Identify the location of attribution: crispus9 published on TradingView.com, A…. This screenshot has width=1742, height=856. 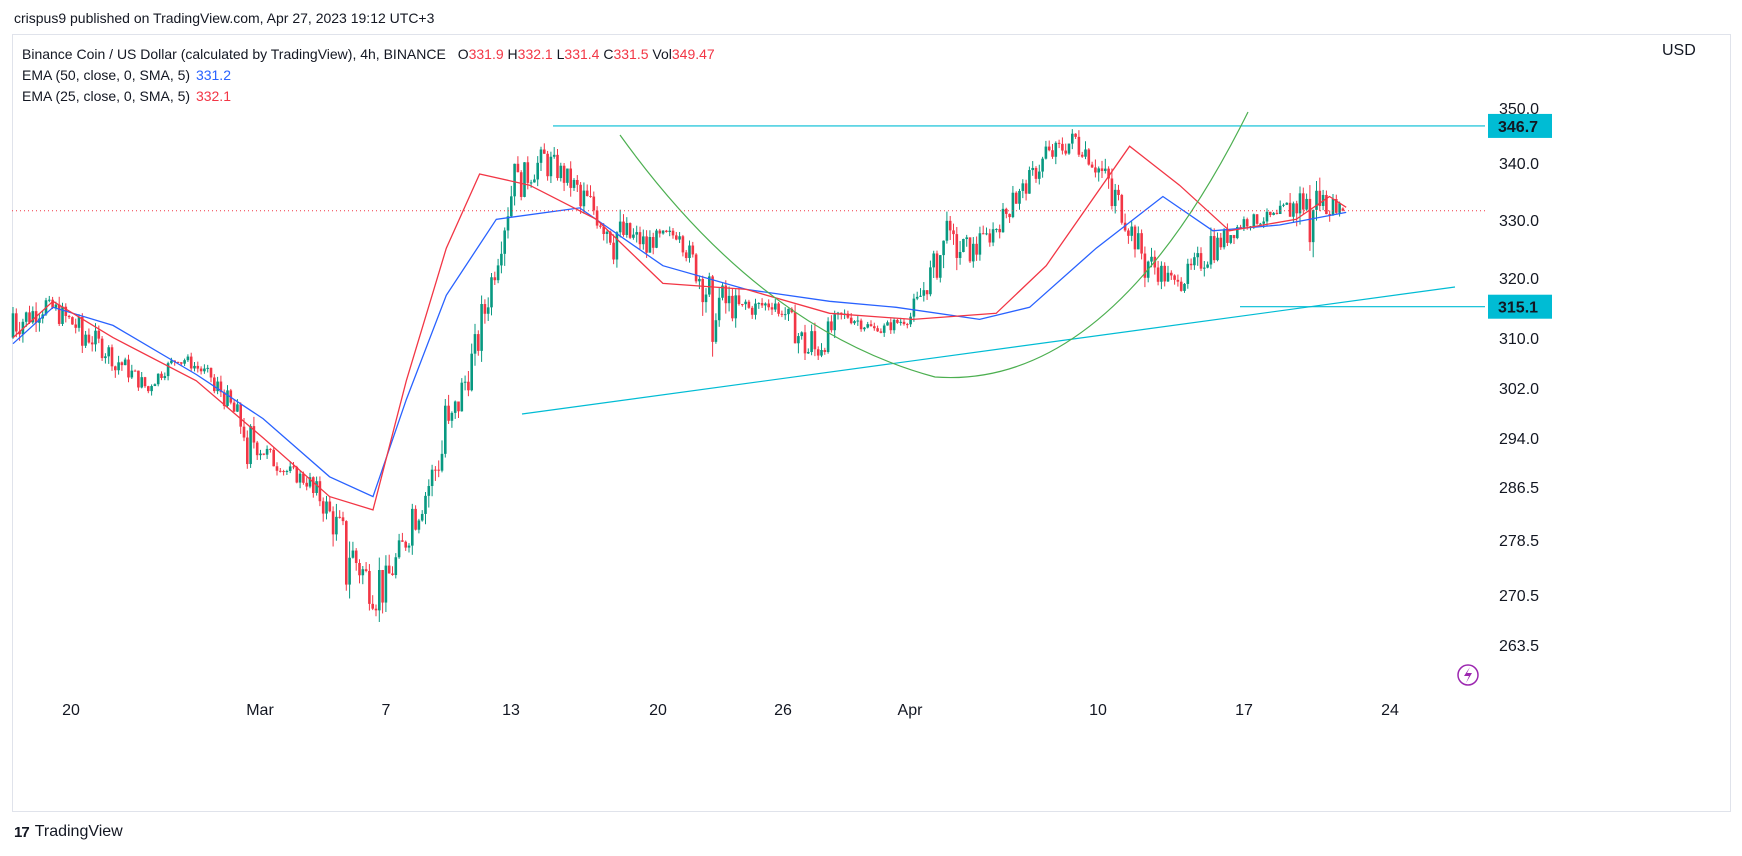
(224, 18).